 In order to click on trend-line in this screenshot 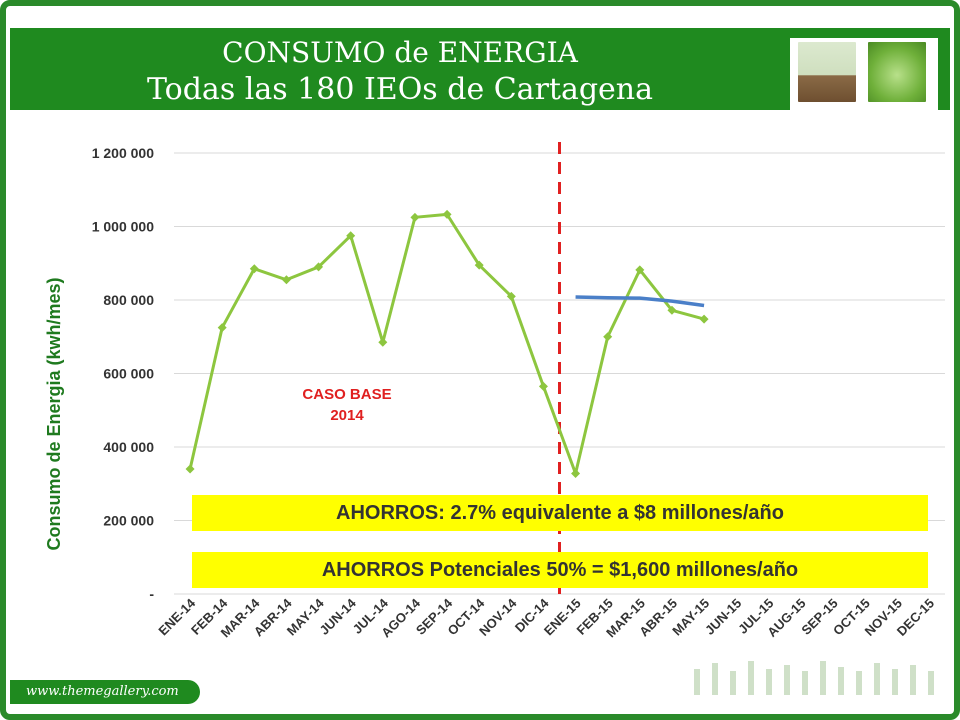, I will do `click(640, 301)`.